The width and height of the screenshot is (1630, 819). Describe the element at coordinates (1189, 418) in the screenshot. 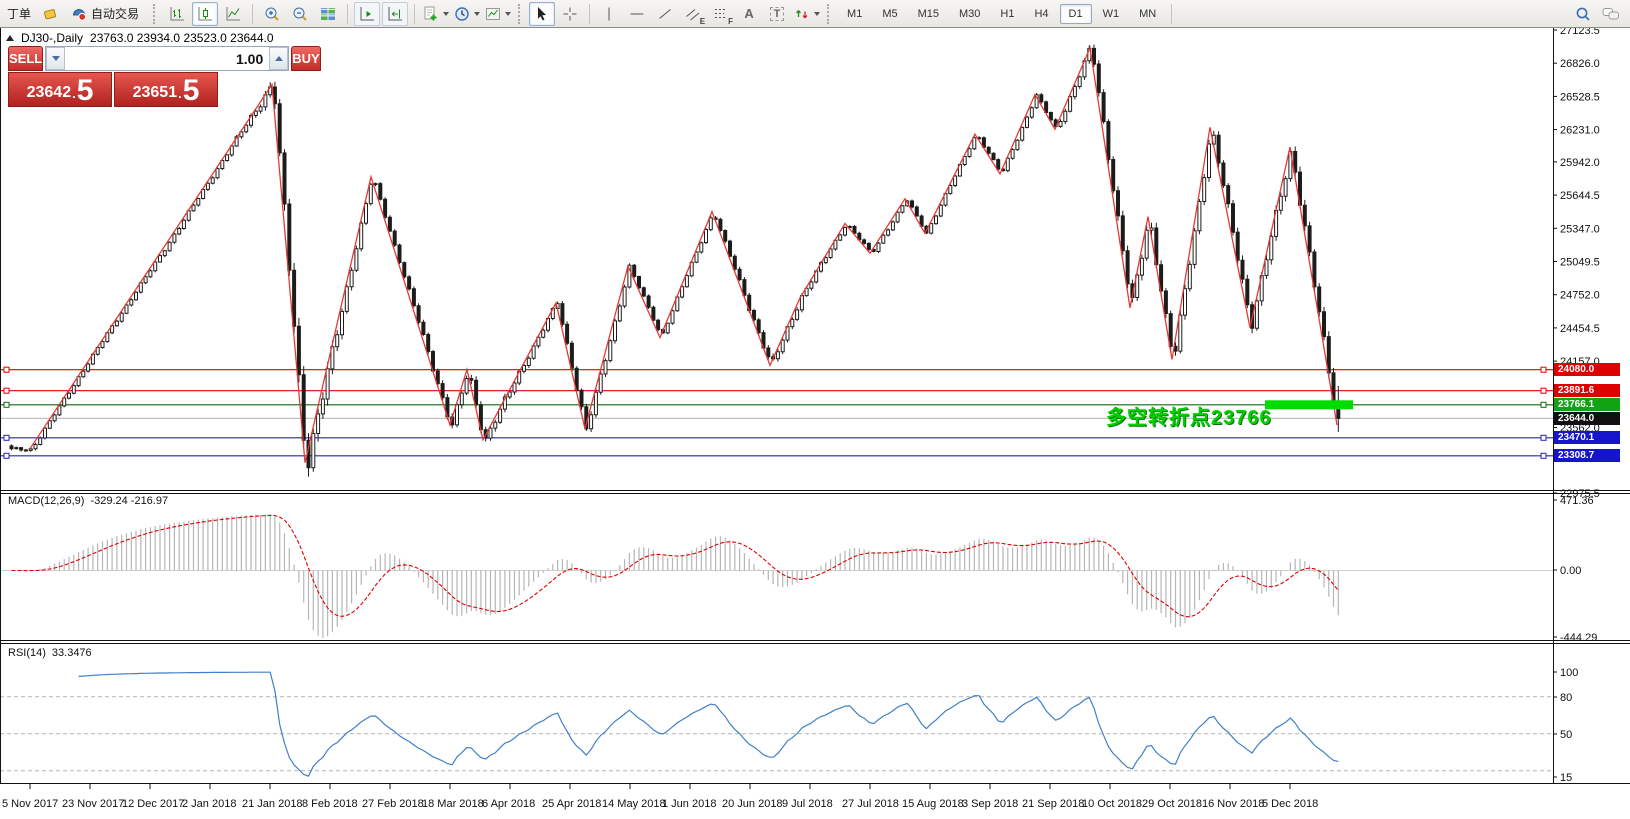

I see `chart-annotation-text: 多空转折点23766` at that location.